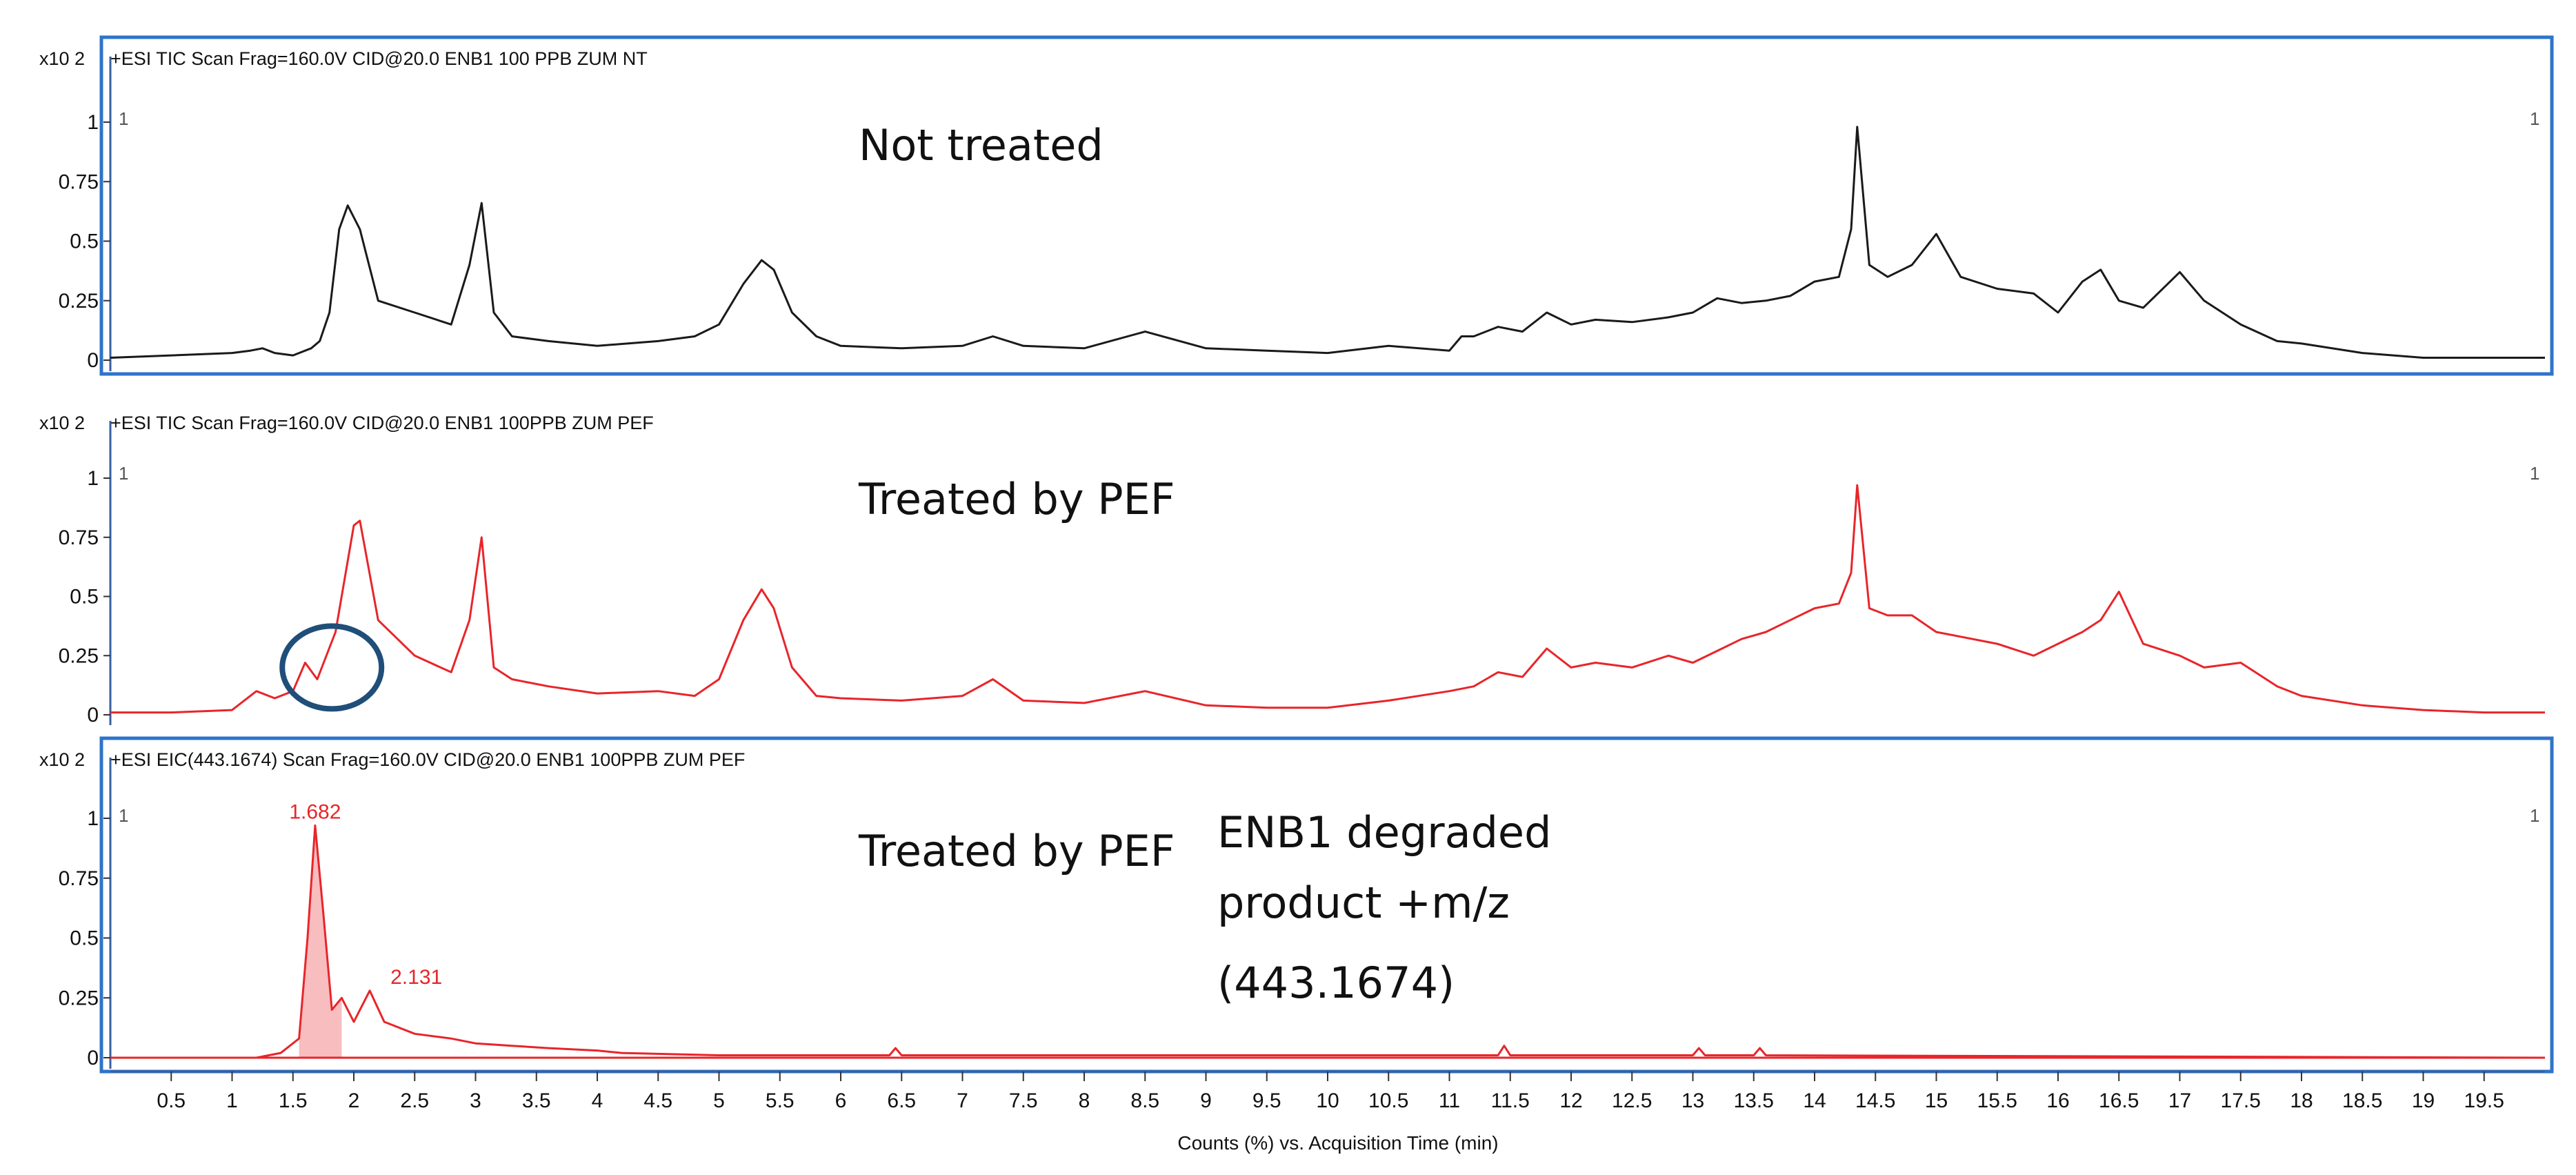 The image size is (2576, 1175). I want to click on x-tick-label: 7, so click(962, 1100).